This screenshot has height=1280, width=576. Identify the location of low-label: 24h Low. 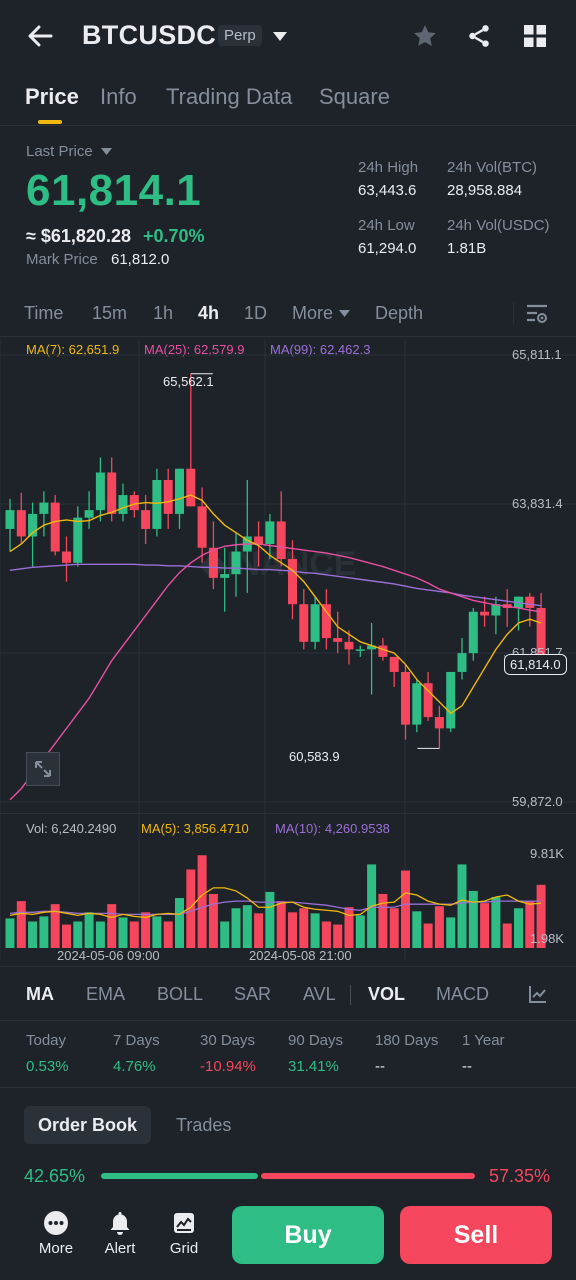
(386, 225).